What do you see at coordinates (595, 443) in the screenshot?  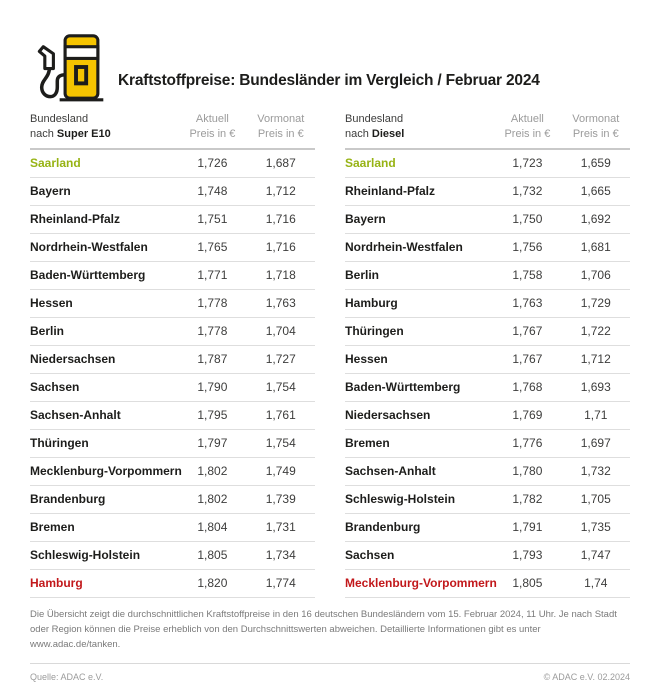 I see `previous-month-price: 1,697` at bounding box center [595, 443].